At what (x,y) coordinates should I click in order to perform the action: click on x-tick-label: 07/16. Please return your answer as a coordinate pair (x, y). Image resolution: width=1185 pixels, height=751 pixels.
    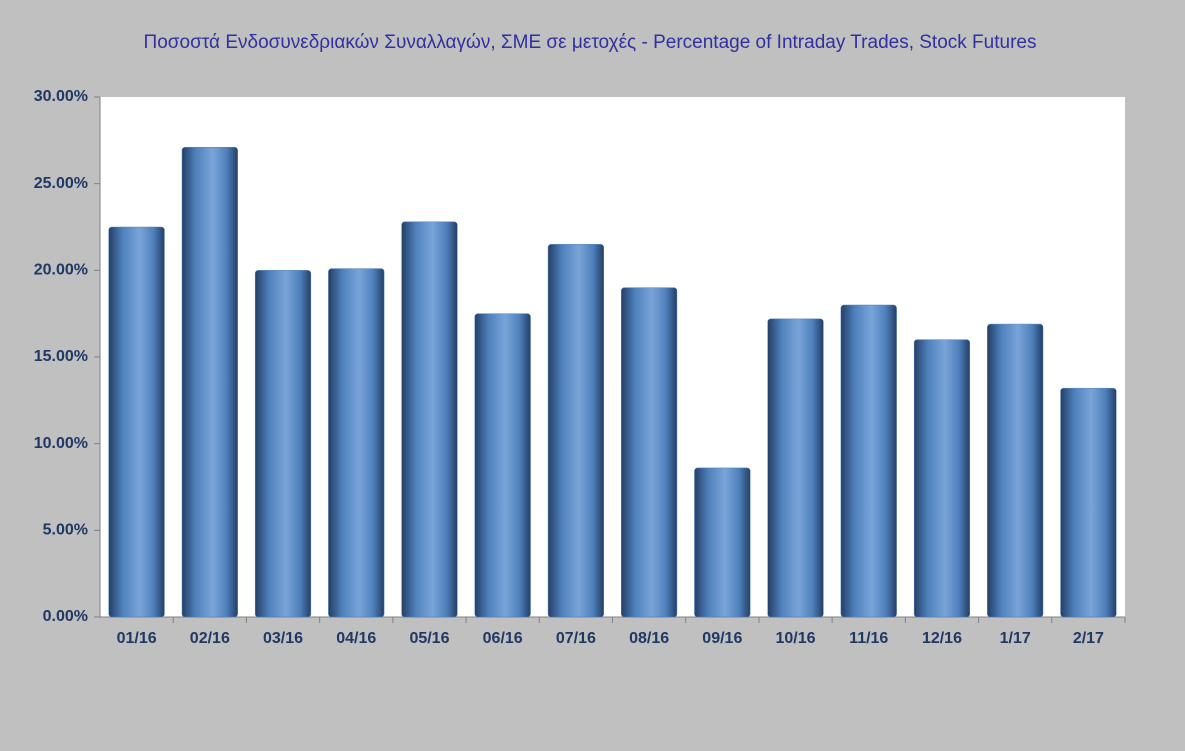
    Looking at the image, I should click on (576, 638).